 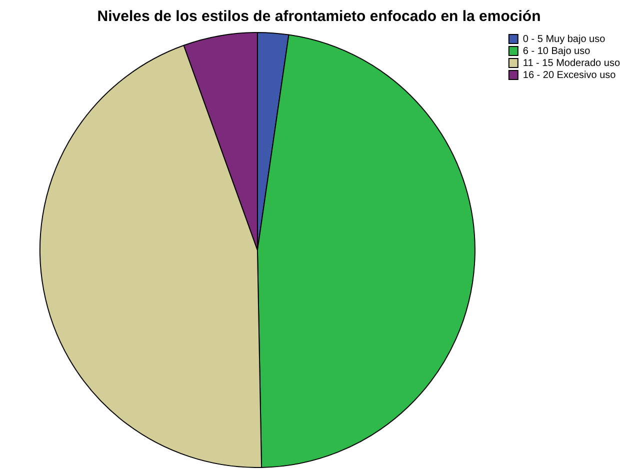 I want to click on legend-label: 11 - 15 Moderado uso, so click(x=571, y=63).